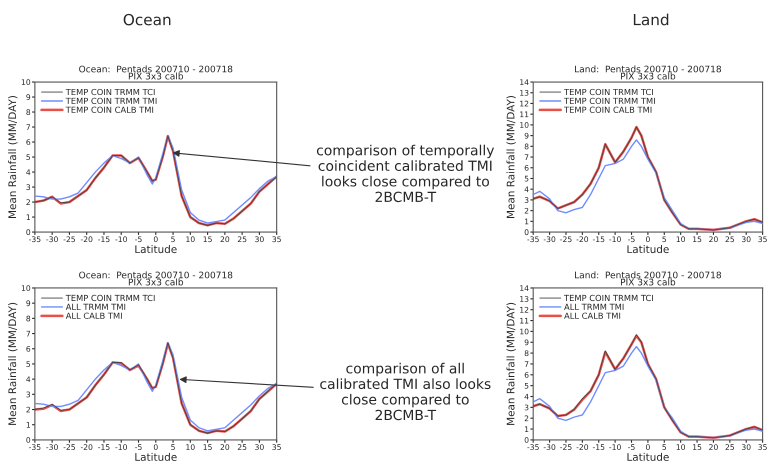 The height and width of the screenshot is (466, 775). What do you see at coordinates (651, 20) in the screenshot?
I see `text: Land` at bounding box center [651, 20].